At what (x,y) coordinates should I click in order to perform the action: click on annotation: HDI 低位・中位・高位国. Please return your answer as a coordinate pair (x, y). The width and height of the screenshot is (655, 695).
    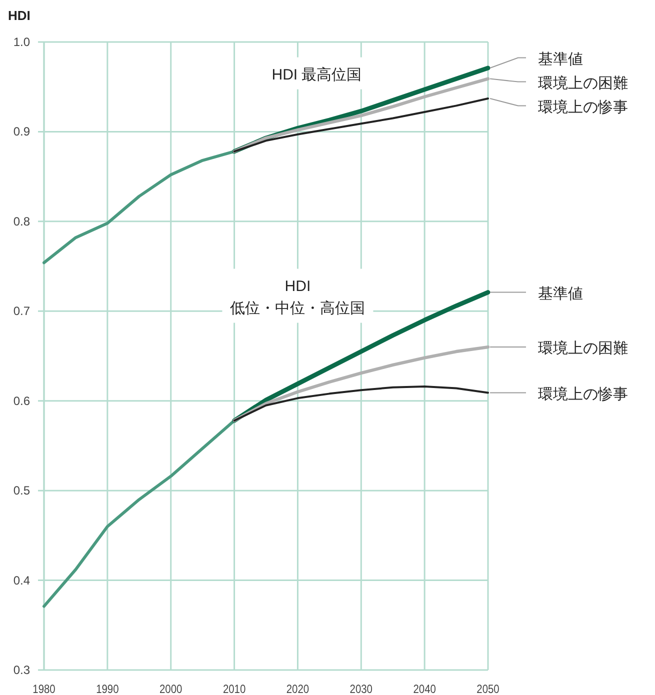
    Looking at the image, I should click on (298, 297).